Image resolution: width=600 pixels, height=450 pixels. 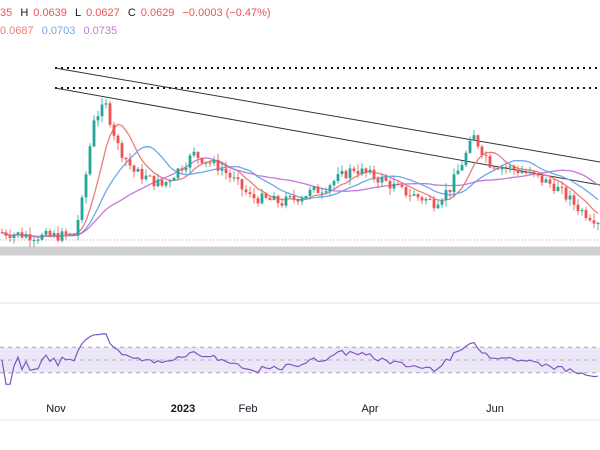 I want to click on rsi-band, so click(x=300, y=360).